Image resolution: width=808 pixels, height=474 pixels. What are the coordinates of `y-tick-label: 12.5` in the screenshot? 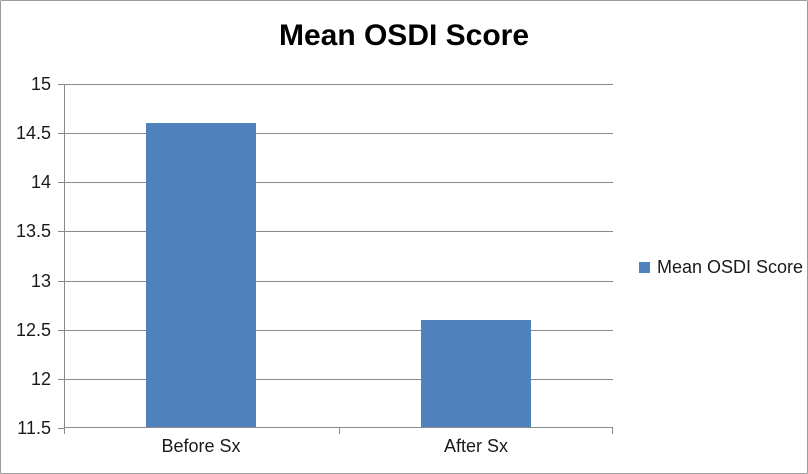 It's located at (33, 330).